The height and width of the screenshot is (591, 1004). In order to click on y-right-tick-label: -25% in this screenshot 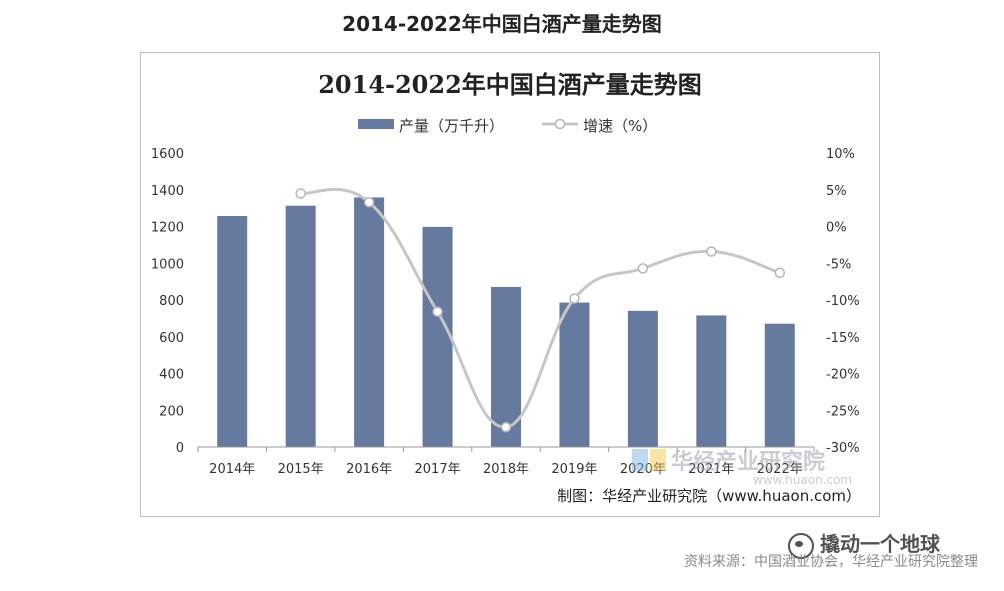, I will do `click(843, 411)`.